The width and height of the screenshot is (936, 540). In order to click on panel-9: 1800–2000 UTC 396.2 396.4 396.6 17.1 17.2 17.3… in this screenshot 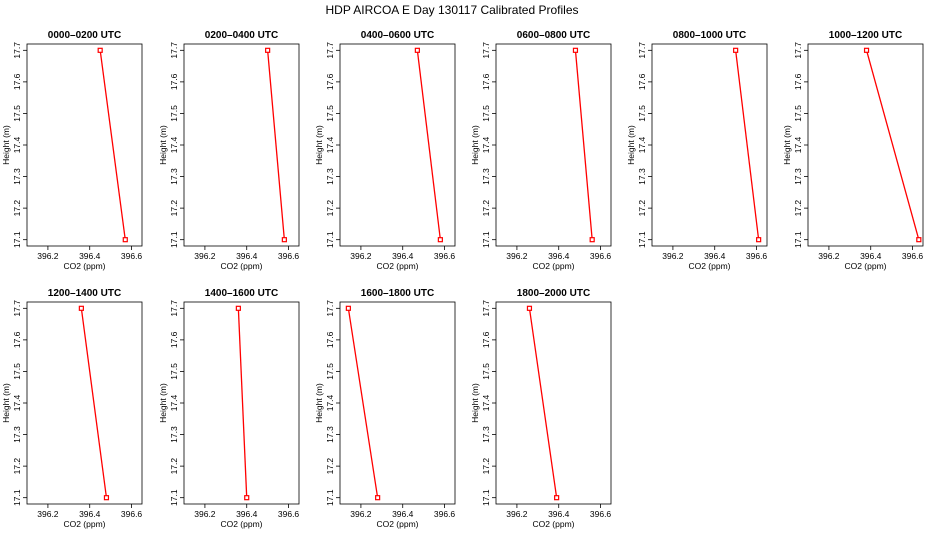, I will do `click(540, 408)`.